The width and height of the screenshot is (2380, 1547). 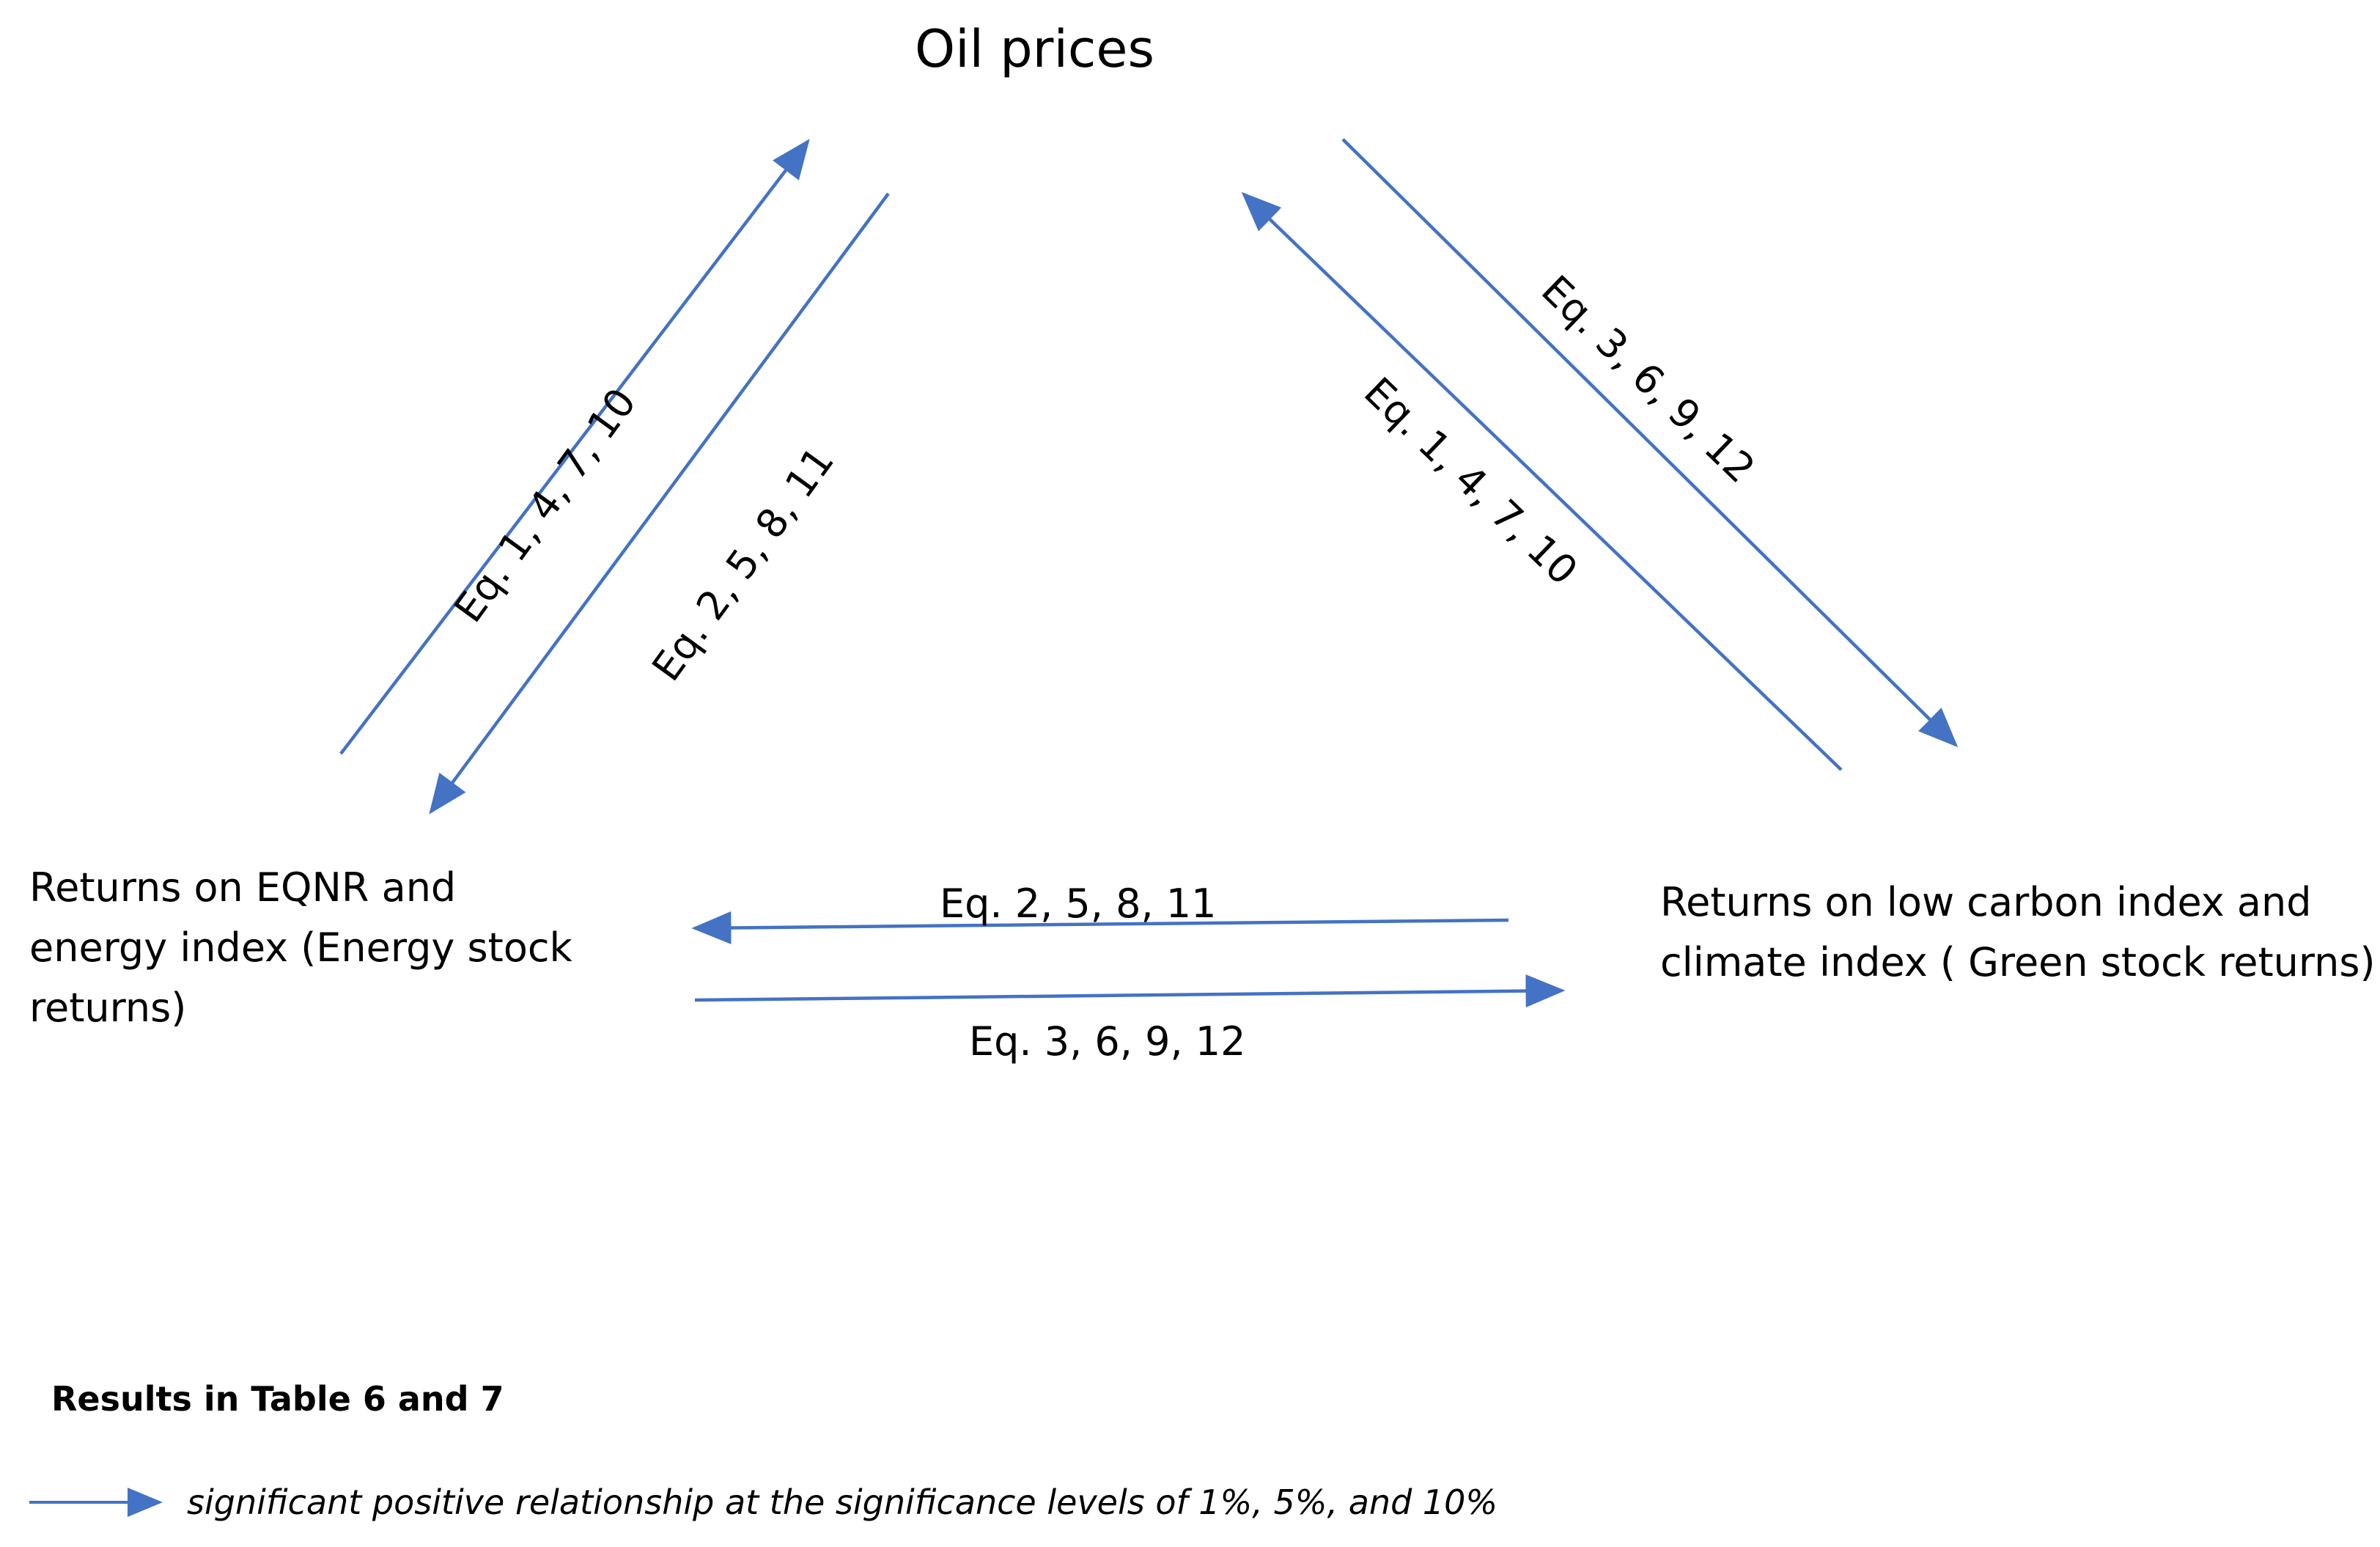 I want to click on node-oil-prices: Oil prices, so click(x=1034, y=49).